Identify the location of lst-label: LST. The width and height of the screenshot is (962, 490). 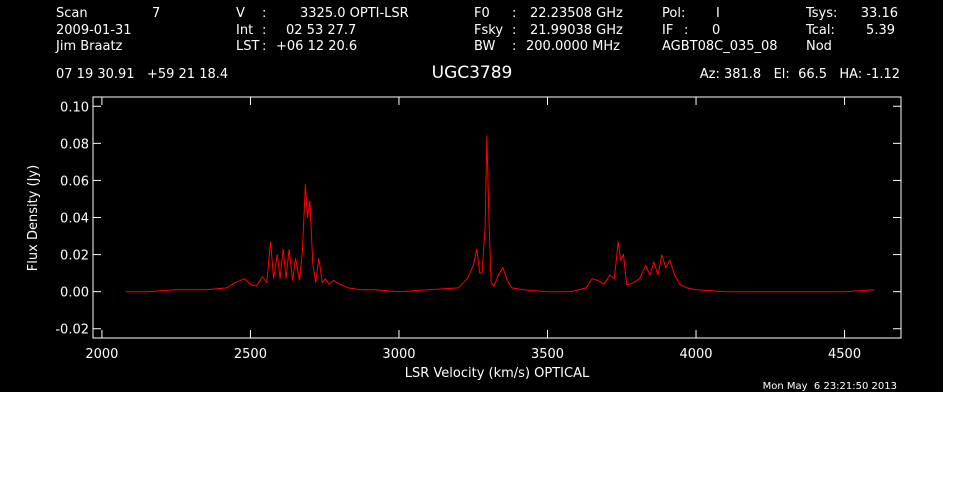
(247, 46).